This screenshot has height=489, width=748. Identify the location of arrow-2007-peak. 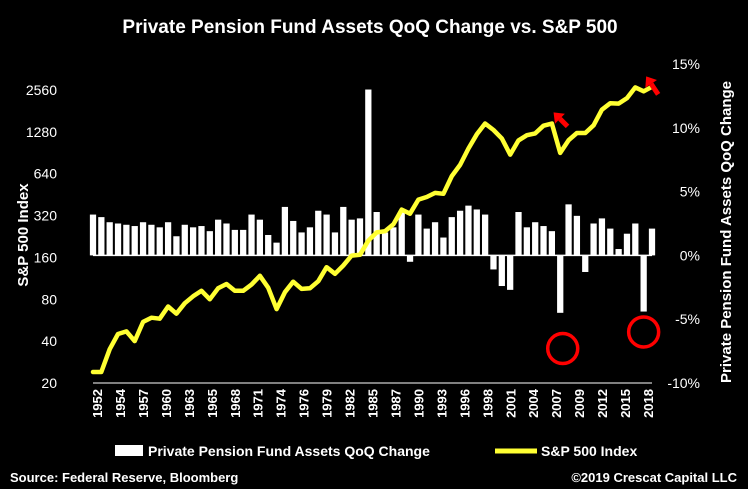
(561, 120).